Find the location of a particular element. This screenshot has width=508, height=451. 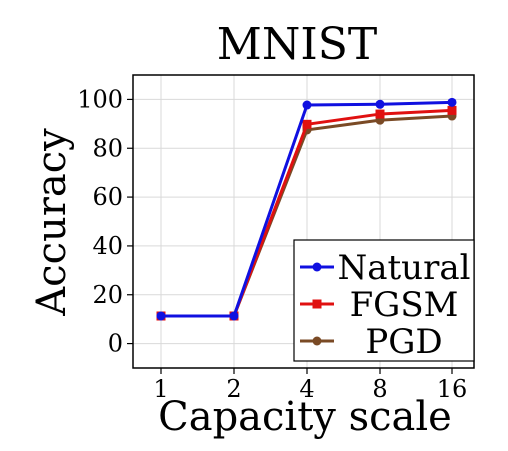

x-axis-label: Capacity scale is located at coordinates (305, 417).